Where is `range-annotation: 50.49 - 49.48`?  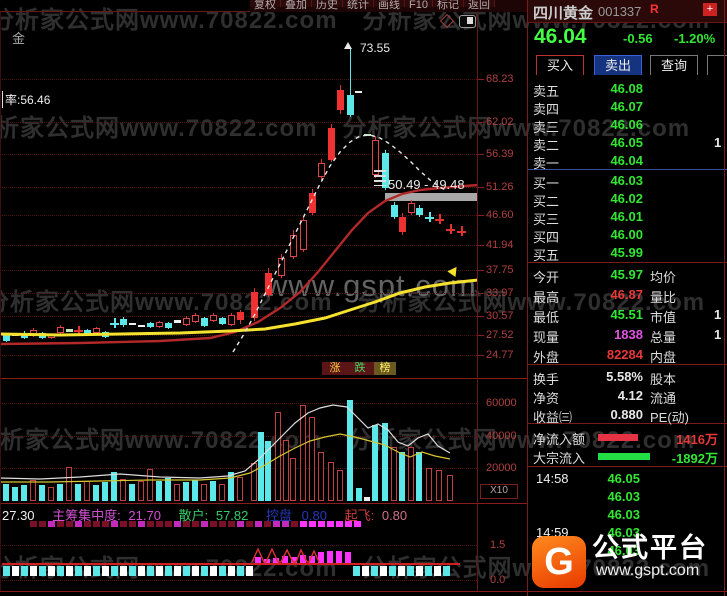 range-annotation: 50.49 - 49.48 is located at coordinates (426, 184).